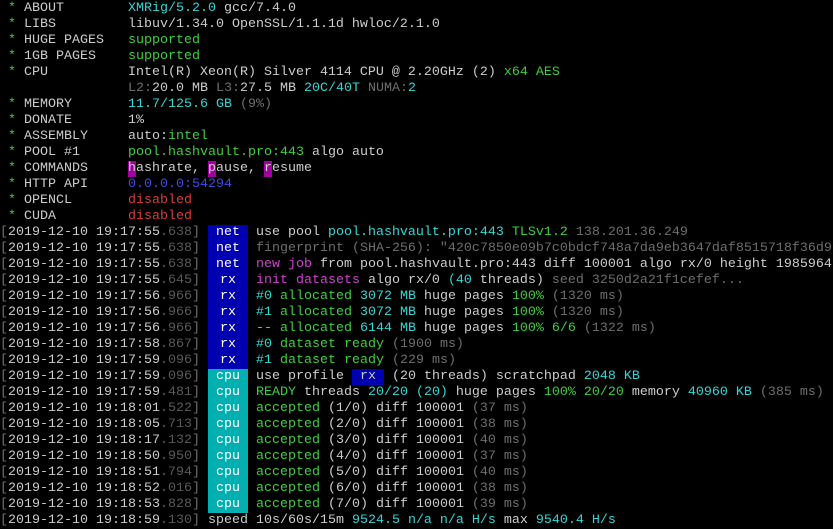  What do you see at coordinates (327, 344) in the screenshot?
I see `text-segment: dataset ready` at bounding box center [327, 344].